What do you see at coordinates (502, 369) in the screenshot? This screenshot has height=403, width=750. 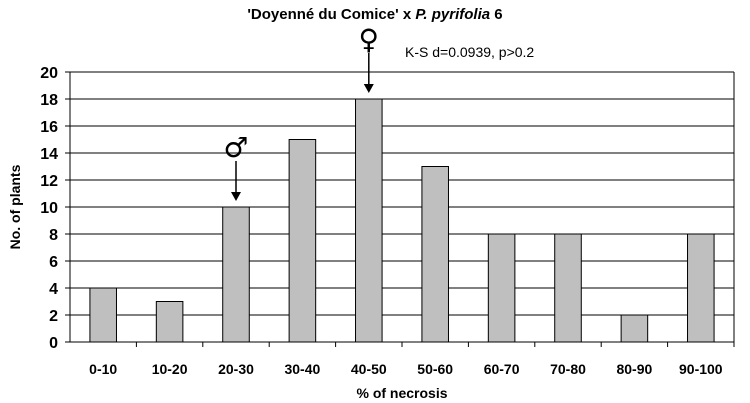 I see `x-tick-label-60-70: 60-70` at bounding box center [502, 369].